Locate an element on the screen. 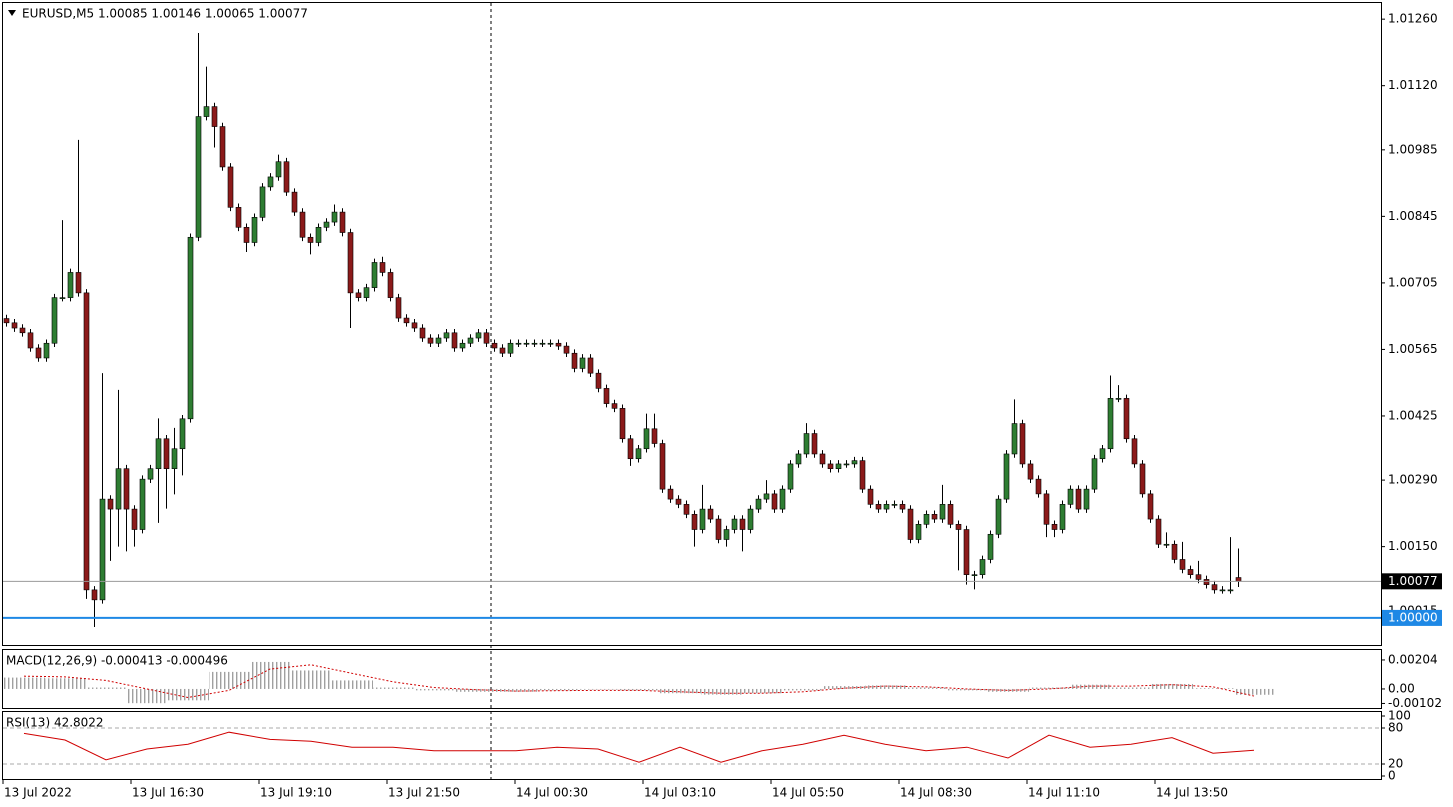  y-tick-label: 80 is located at coordinates (1395, 728).